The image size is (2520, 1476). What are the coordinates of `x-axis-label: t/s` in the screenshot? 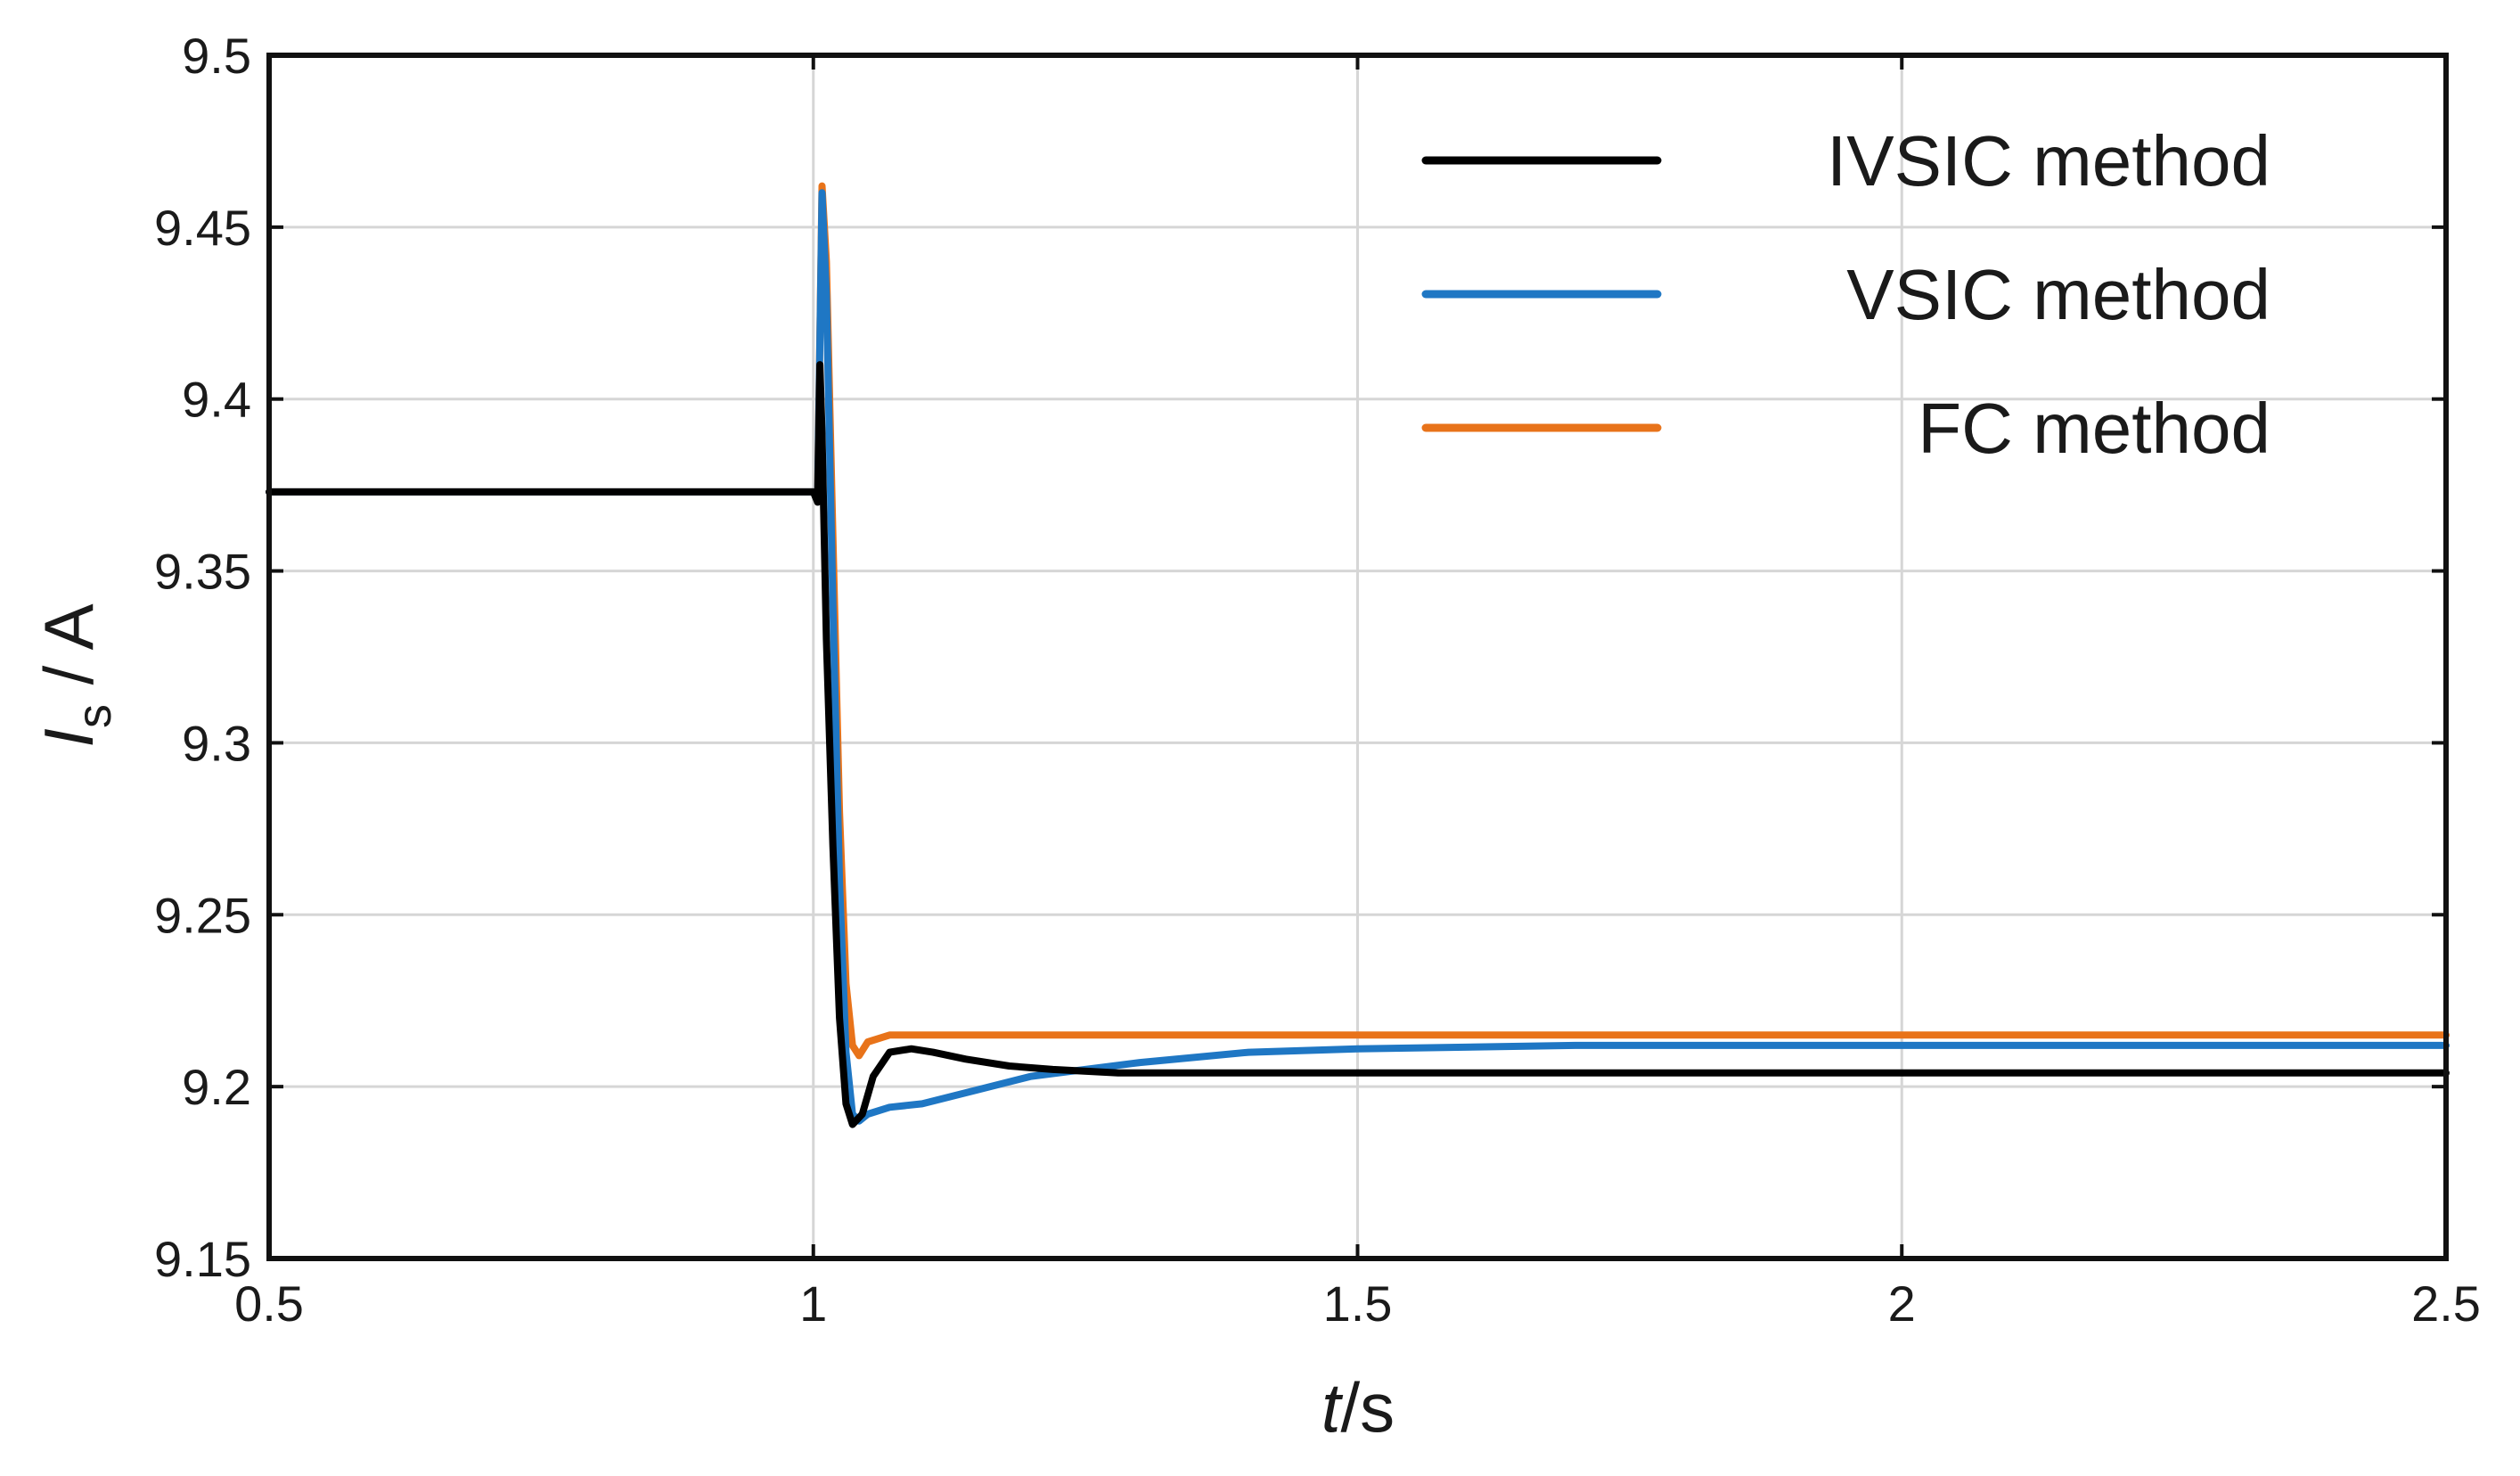 It's located at (1358, 1407).